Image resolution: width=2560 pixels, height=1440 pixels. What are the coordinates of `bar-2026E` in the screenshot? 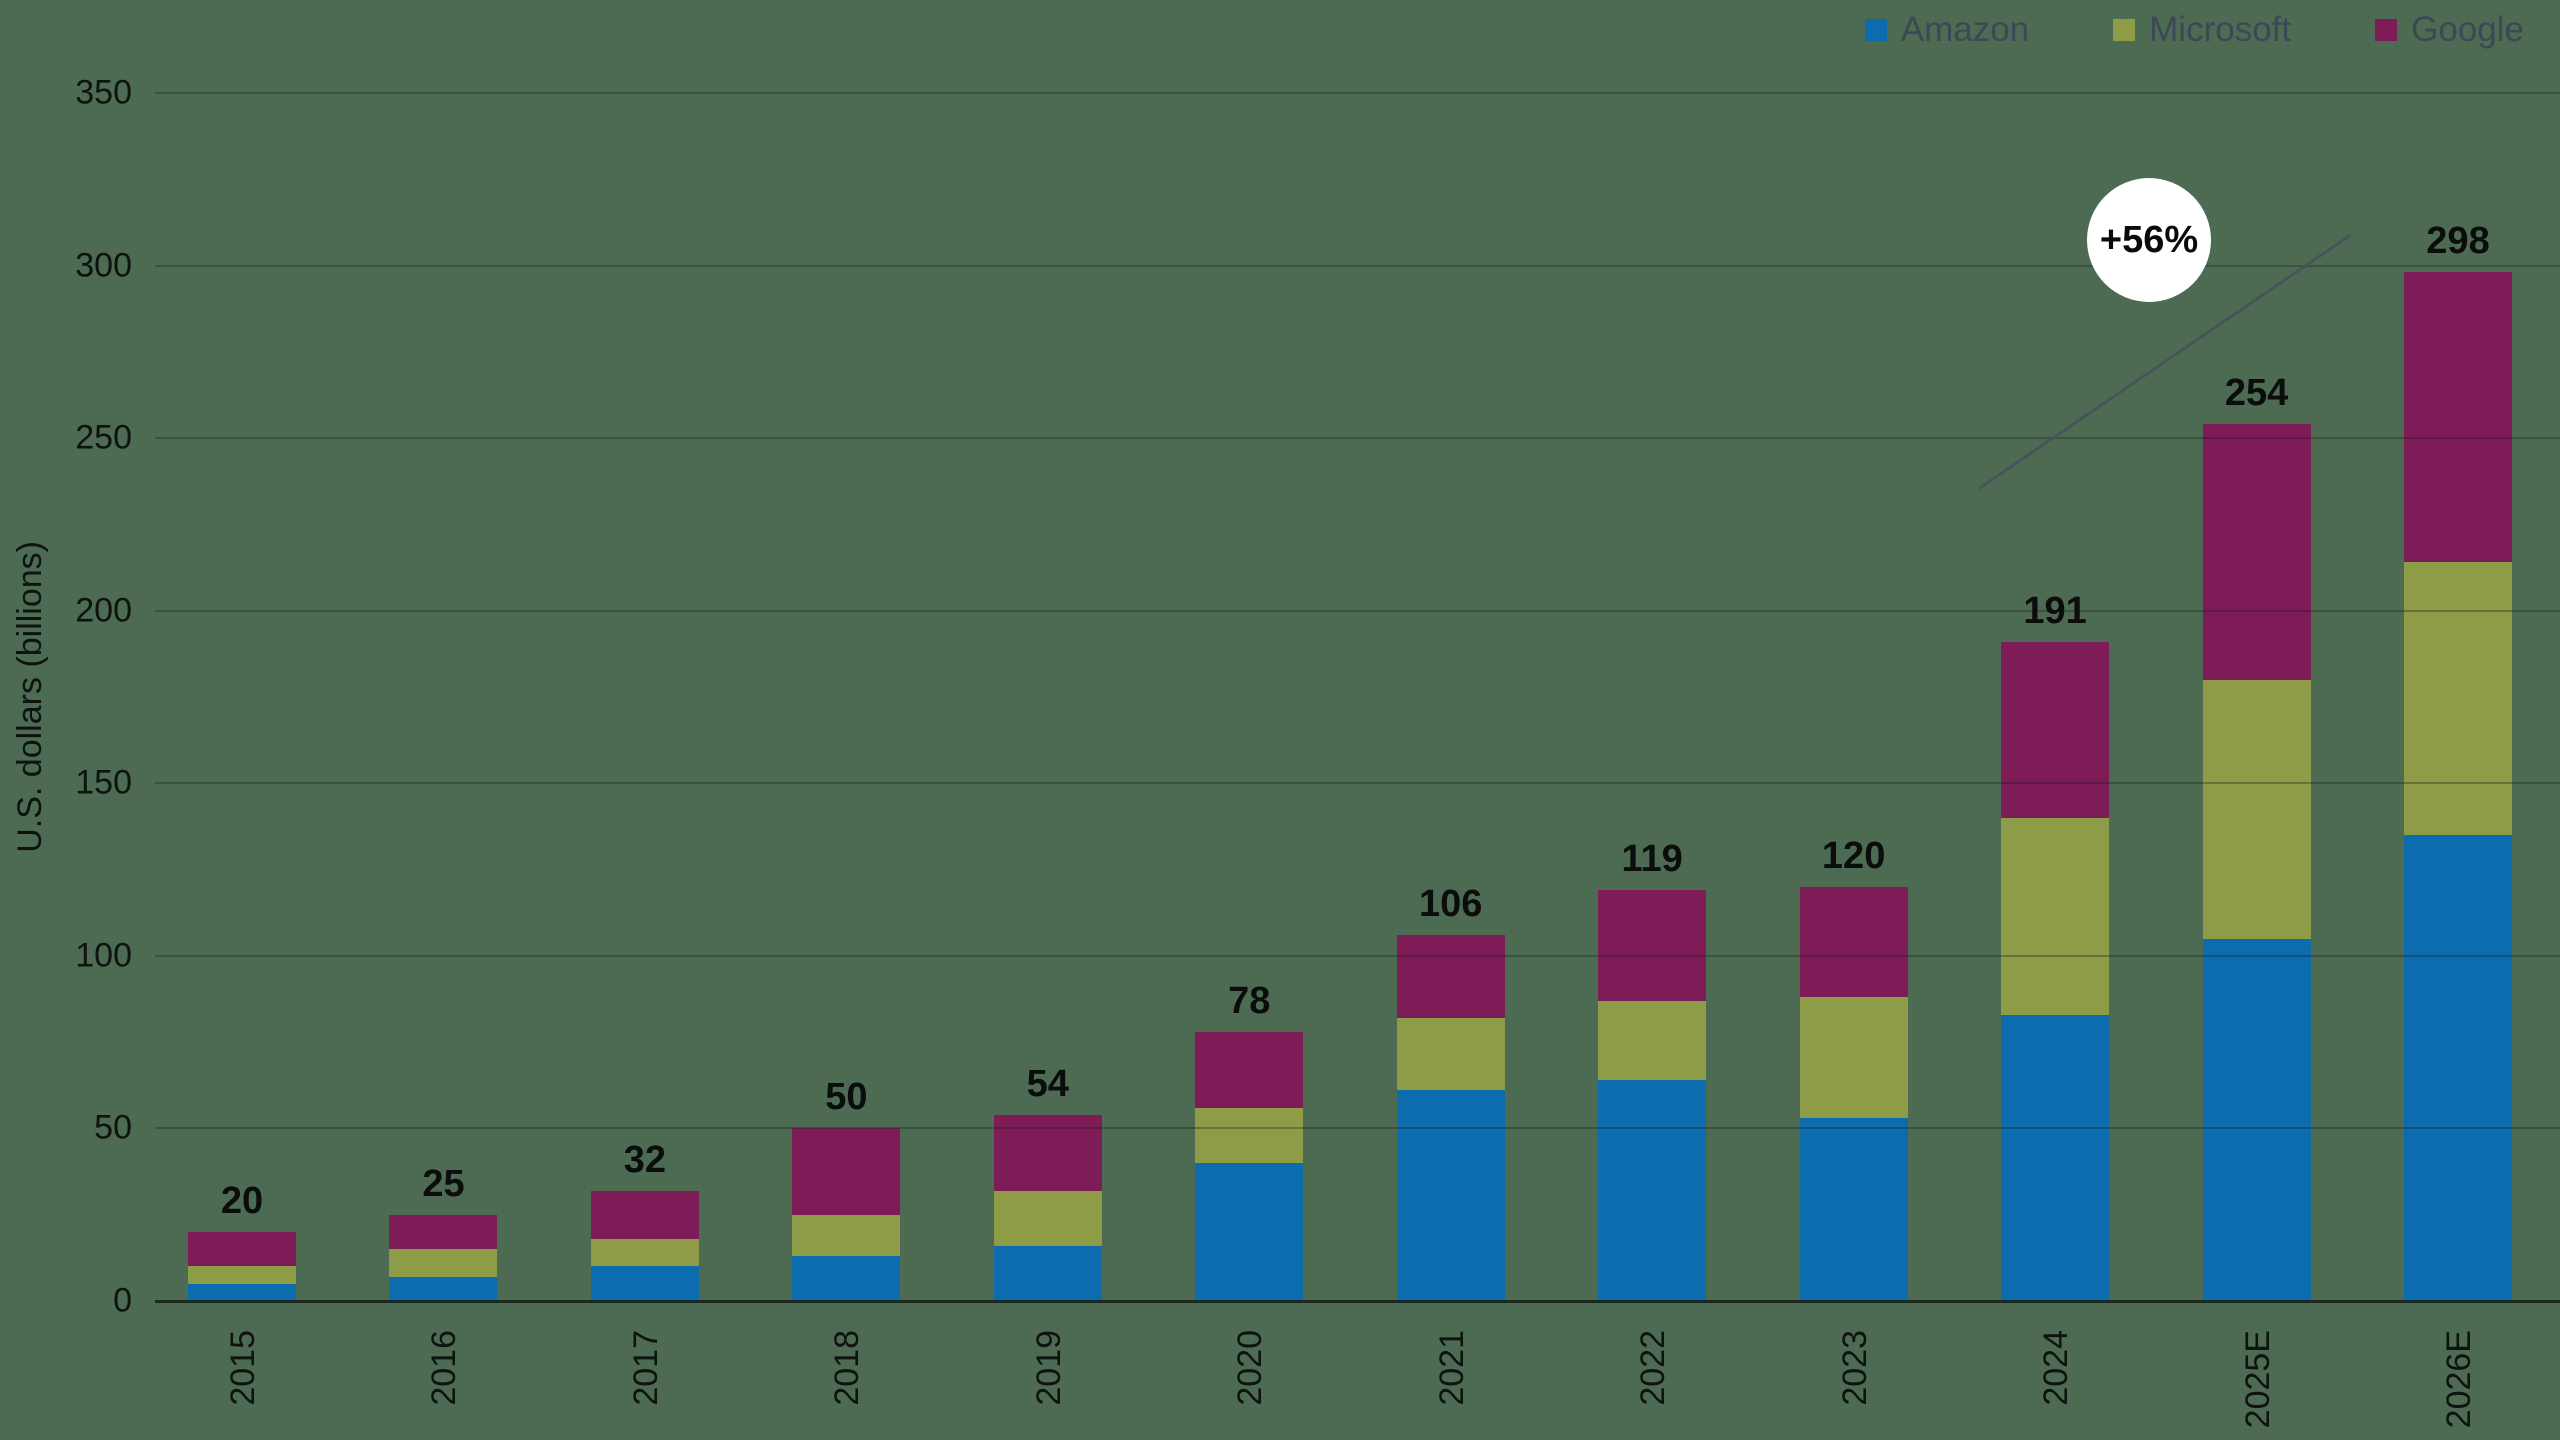 It's located at (2458, 786).